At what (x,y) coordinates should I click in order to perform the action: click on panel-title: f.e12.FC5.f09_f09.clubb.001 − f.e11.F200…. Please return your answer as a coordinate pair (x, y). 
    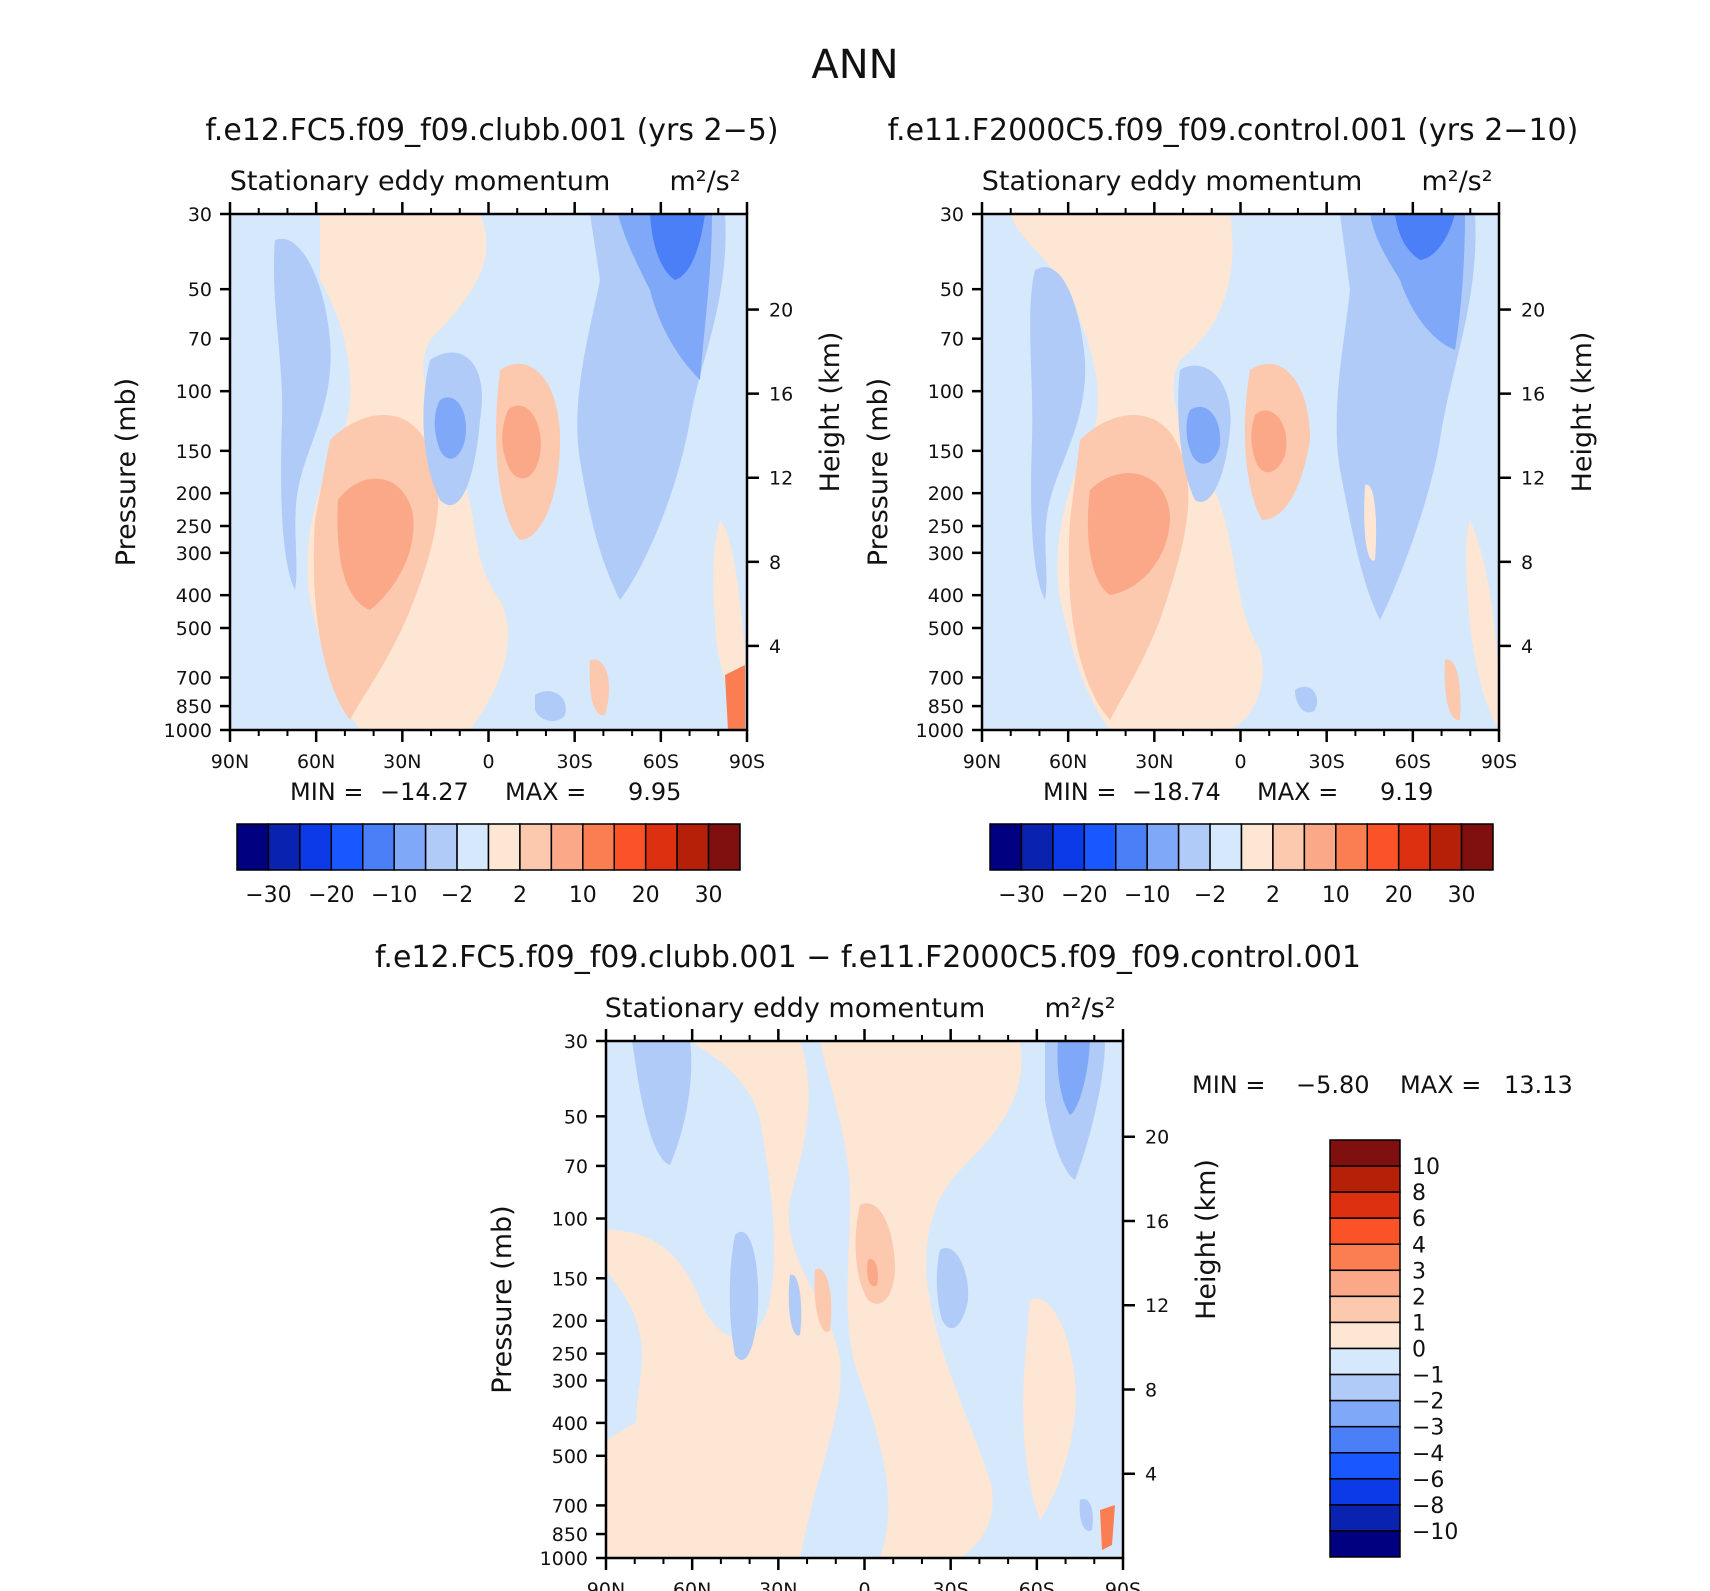
    Looking at the image, I should click on (868, 957).